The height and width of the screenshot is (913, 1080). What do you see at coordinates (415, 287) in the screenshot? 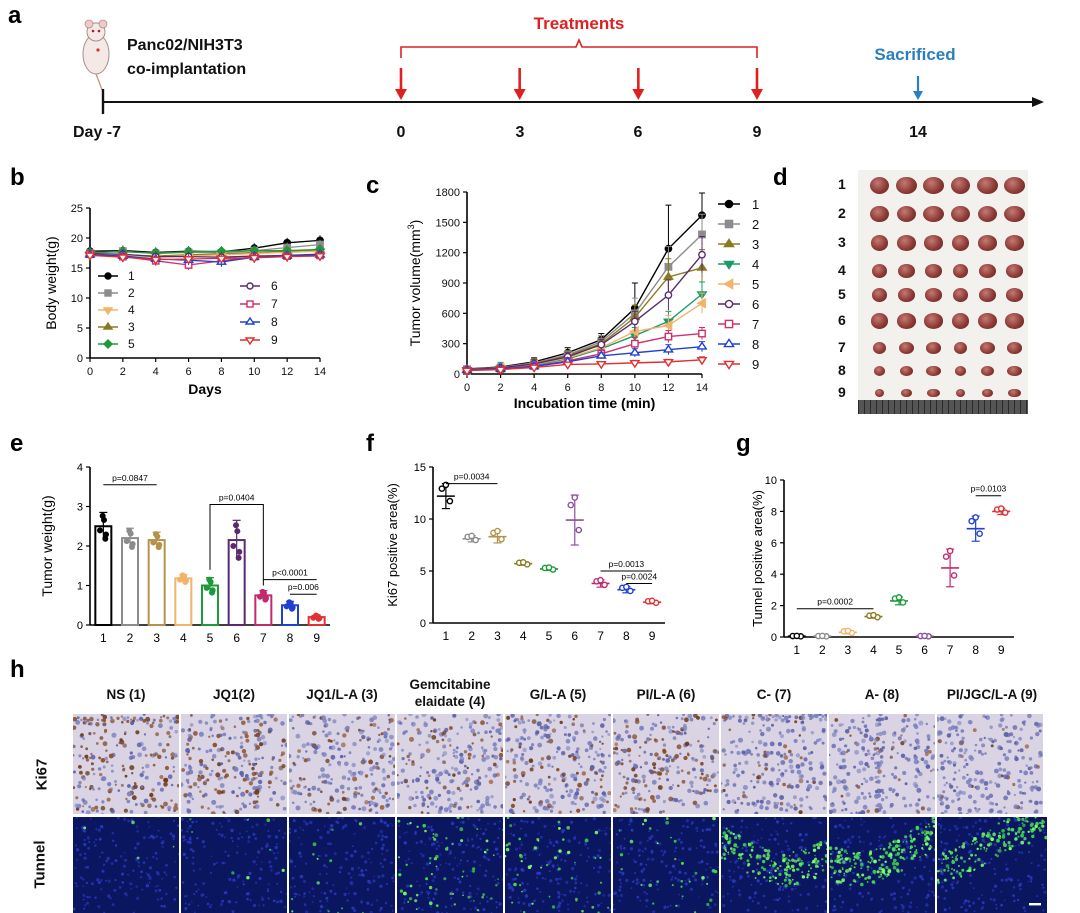
I see `y-axis-title-base: Tumor volume(mm` at bounding box center [415, 287].